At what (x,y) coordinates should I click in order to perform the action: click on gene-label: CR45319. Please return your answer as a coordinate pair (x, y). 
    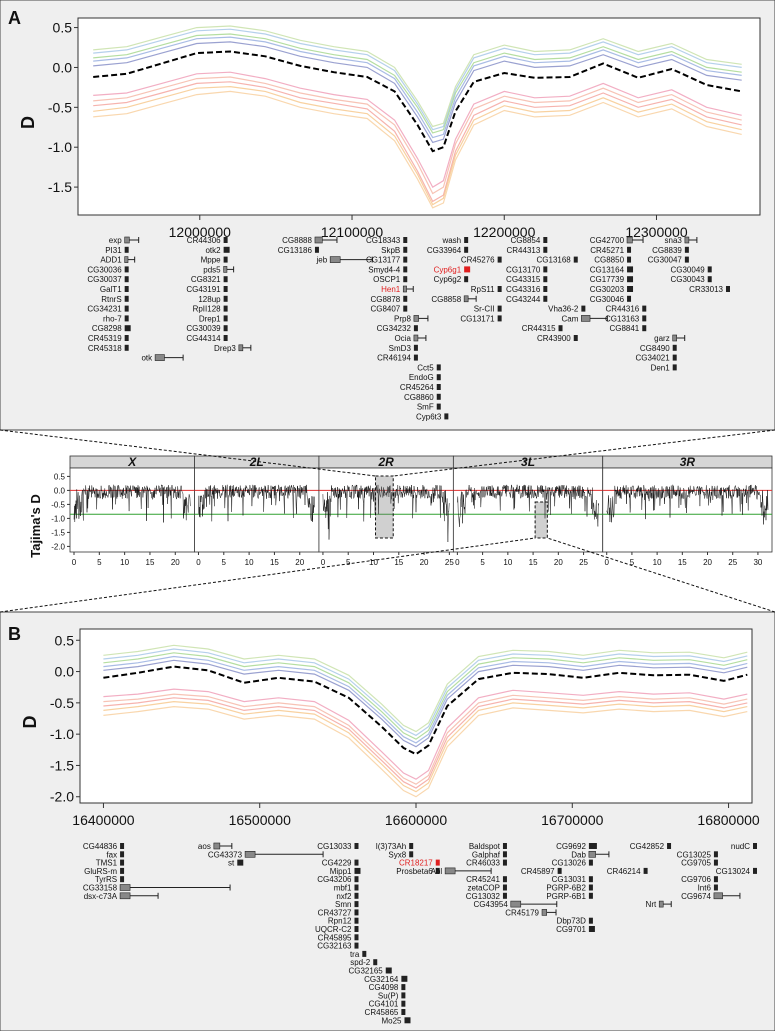
    Looking at the image, I should click on (105, 338).